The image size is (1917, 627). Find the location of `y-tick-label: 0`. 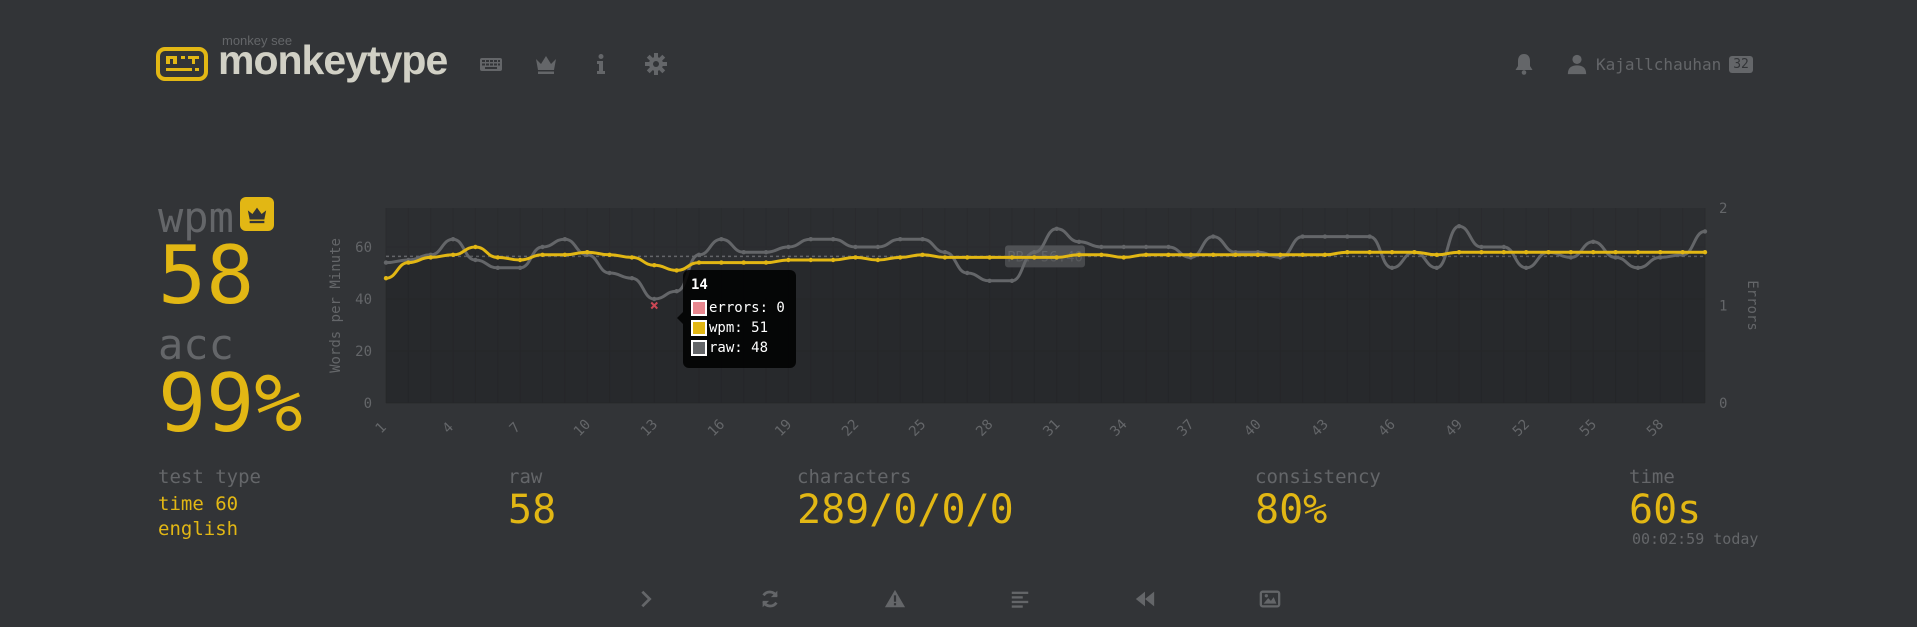

y-tick-label: 0 is located at coordinates (368, 404).